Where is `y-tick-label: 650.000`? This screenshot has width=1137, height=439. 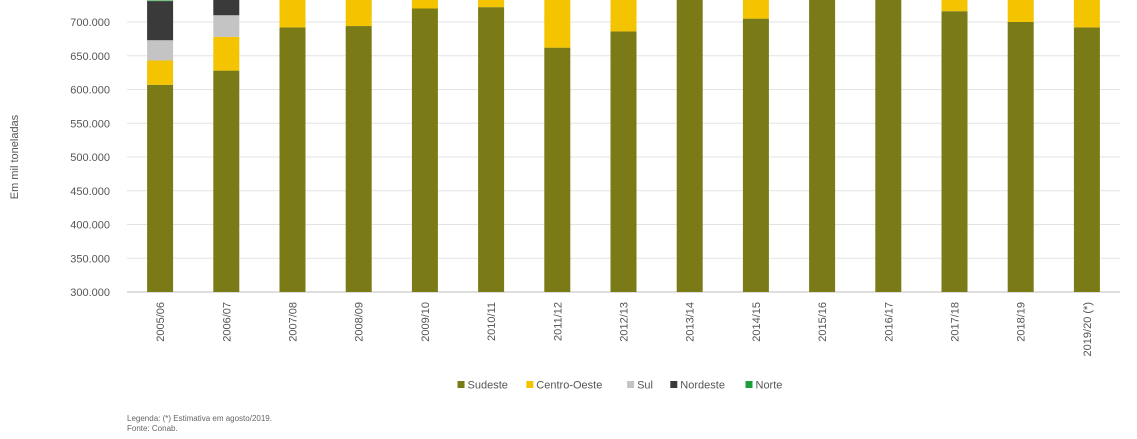
y-tick-label: 650.000 is located at coordinates (90, 57).